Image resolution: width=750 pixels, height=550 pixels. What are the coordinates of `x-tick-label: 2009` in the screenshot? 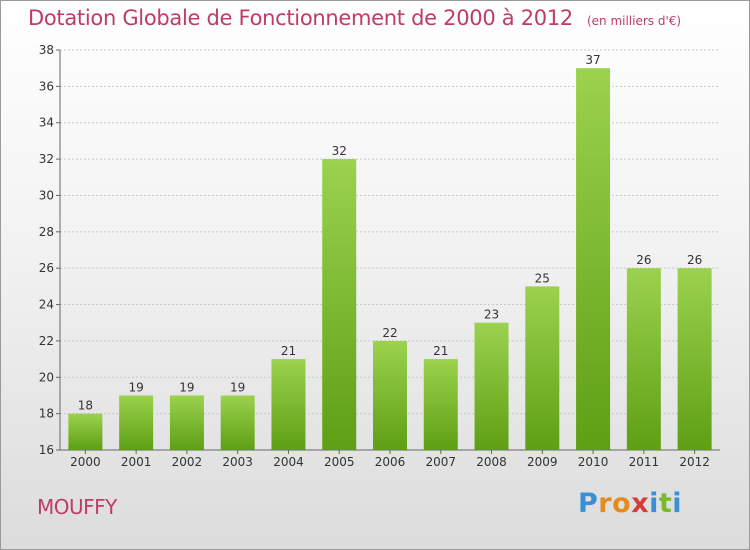 It's located at (542, 462).